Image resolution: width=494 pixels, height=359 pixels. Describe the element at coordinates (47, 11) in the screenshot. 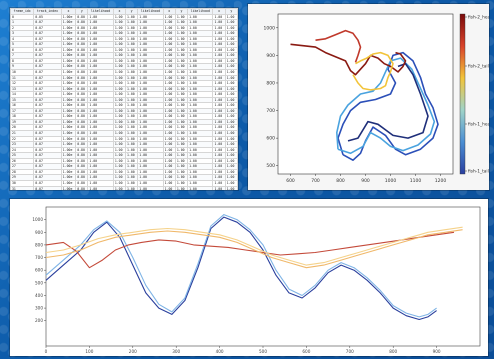

I see `column-header: track_index` at that location.